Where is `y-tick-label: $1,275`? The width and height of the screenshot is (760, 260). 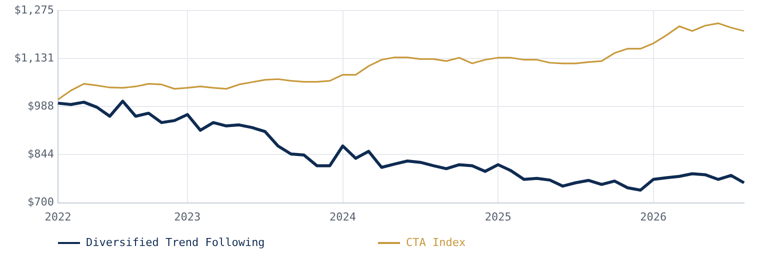
y-tick-label: $1,275 is located at coordinates (34, 9).